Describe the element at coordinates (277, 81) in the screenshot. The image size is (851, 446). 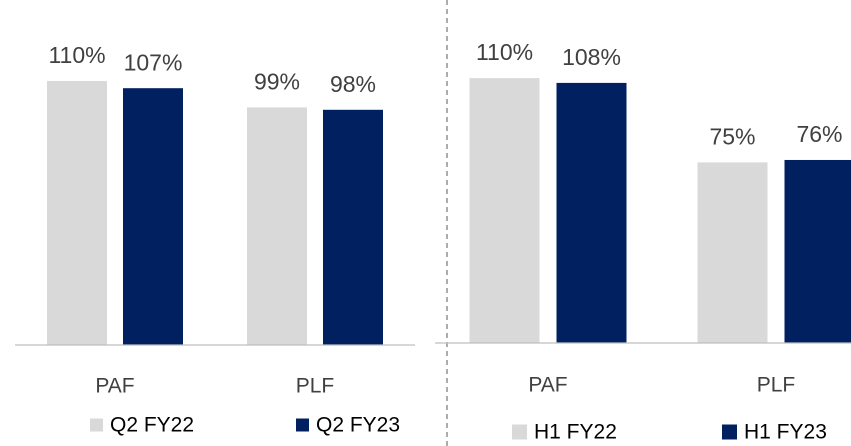
I see `value-label: 99%` at that location.